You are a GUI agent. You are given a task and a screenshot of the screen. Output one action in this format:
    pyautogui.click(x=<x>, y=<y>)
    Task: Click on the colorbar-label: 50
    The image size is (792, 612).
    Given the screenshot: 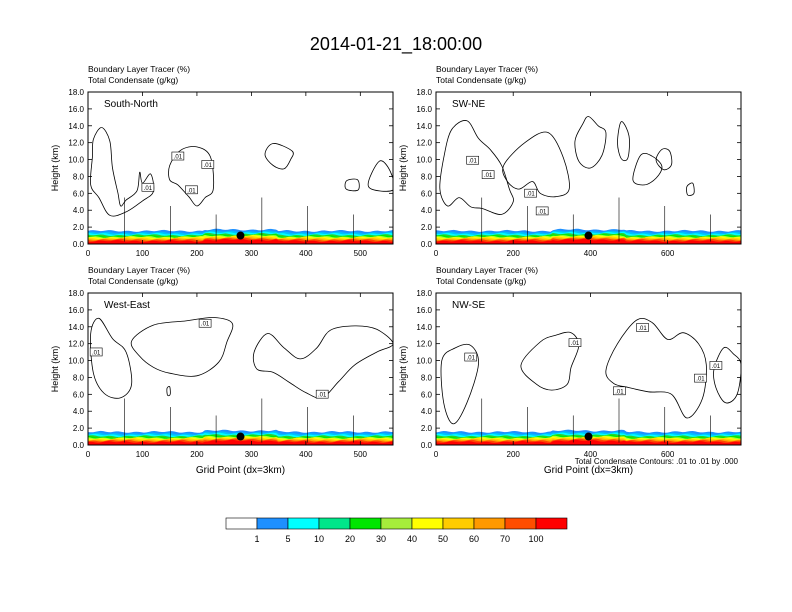 What is the action you would take?
    pyautogui.click(x=443, y=539)
    